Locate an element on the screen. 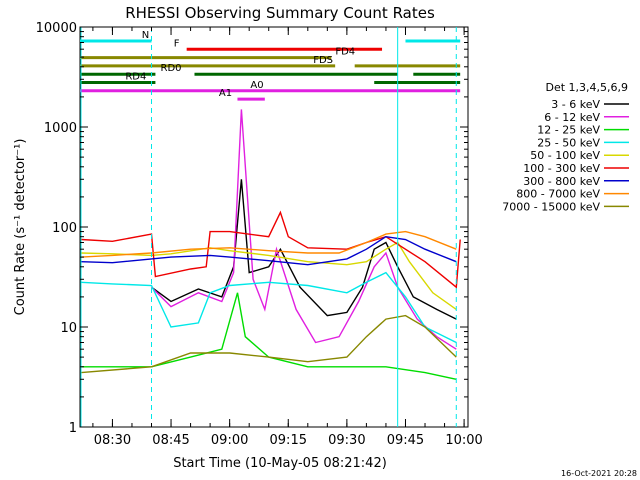 This screenshot has height=480, width=640. y-tick-label: 100 is located at coordinates (64, 228).